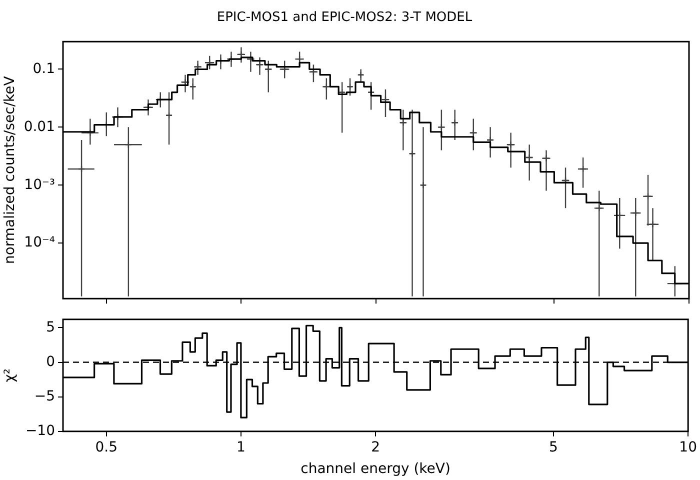 This screenshot has width=700, height=480. What do you see at coordinates (106, 447) in the screenshot?
I see `x-tick-label: 0.5` at bounding box center [106, 447].